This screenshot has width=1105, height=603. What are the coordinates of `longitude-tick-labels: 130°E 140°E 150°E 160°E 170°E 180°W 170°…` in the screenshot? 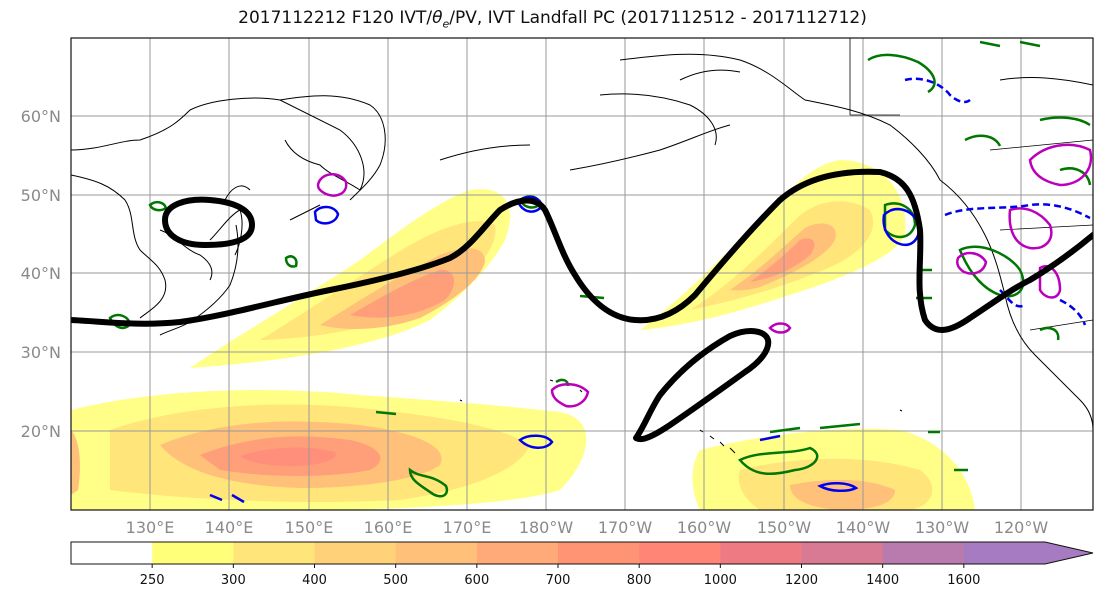 It's located at (587, 527).